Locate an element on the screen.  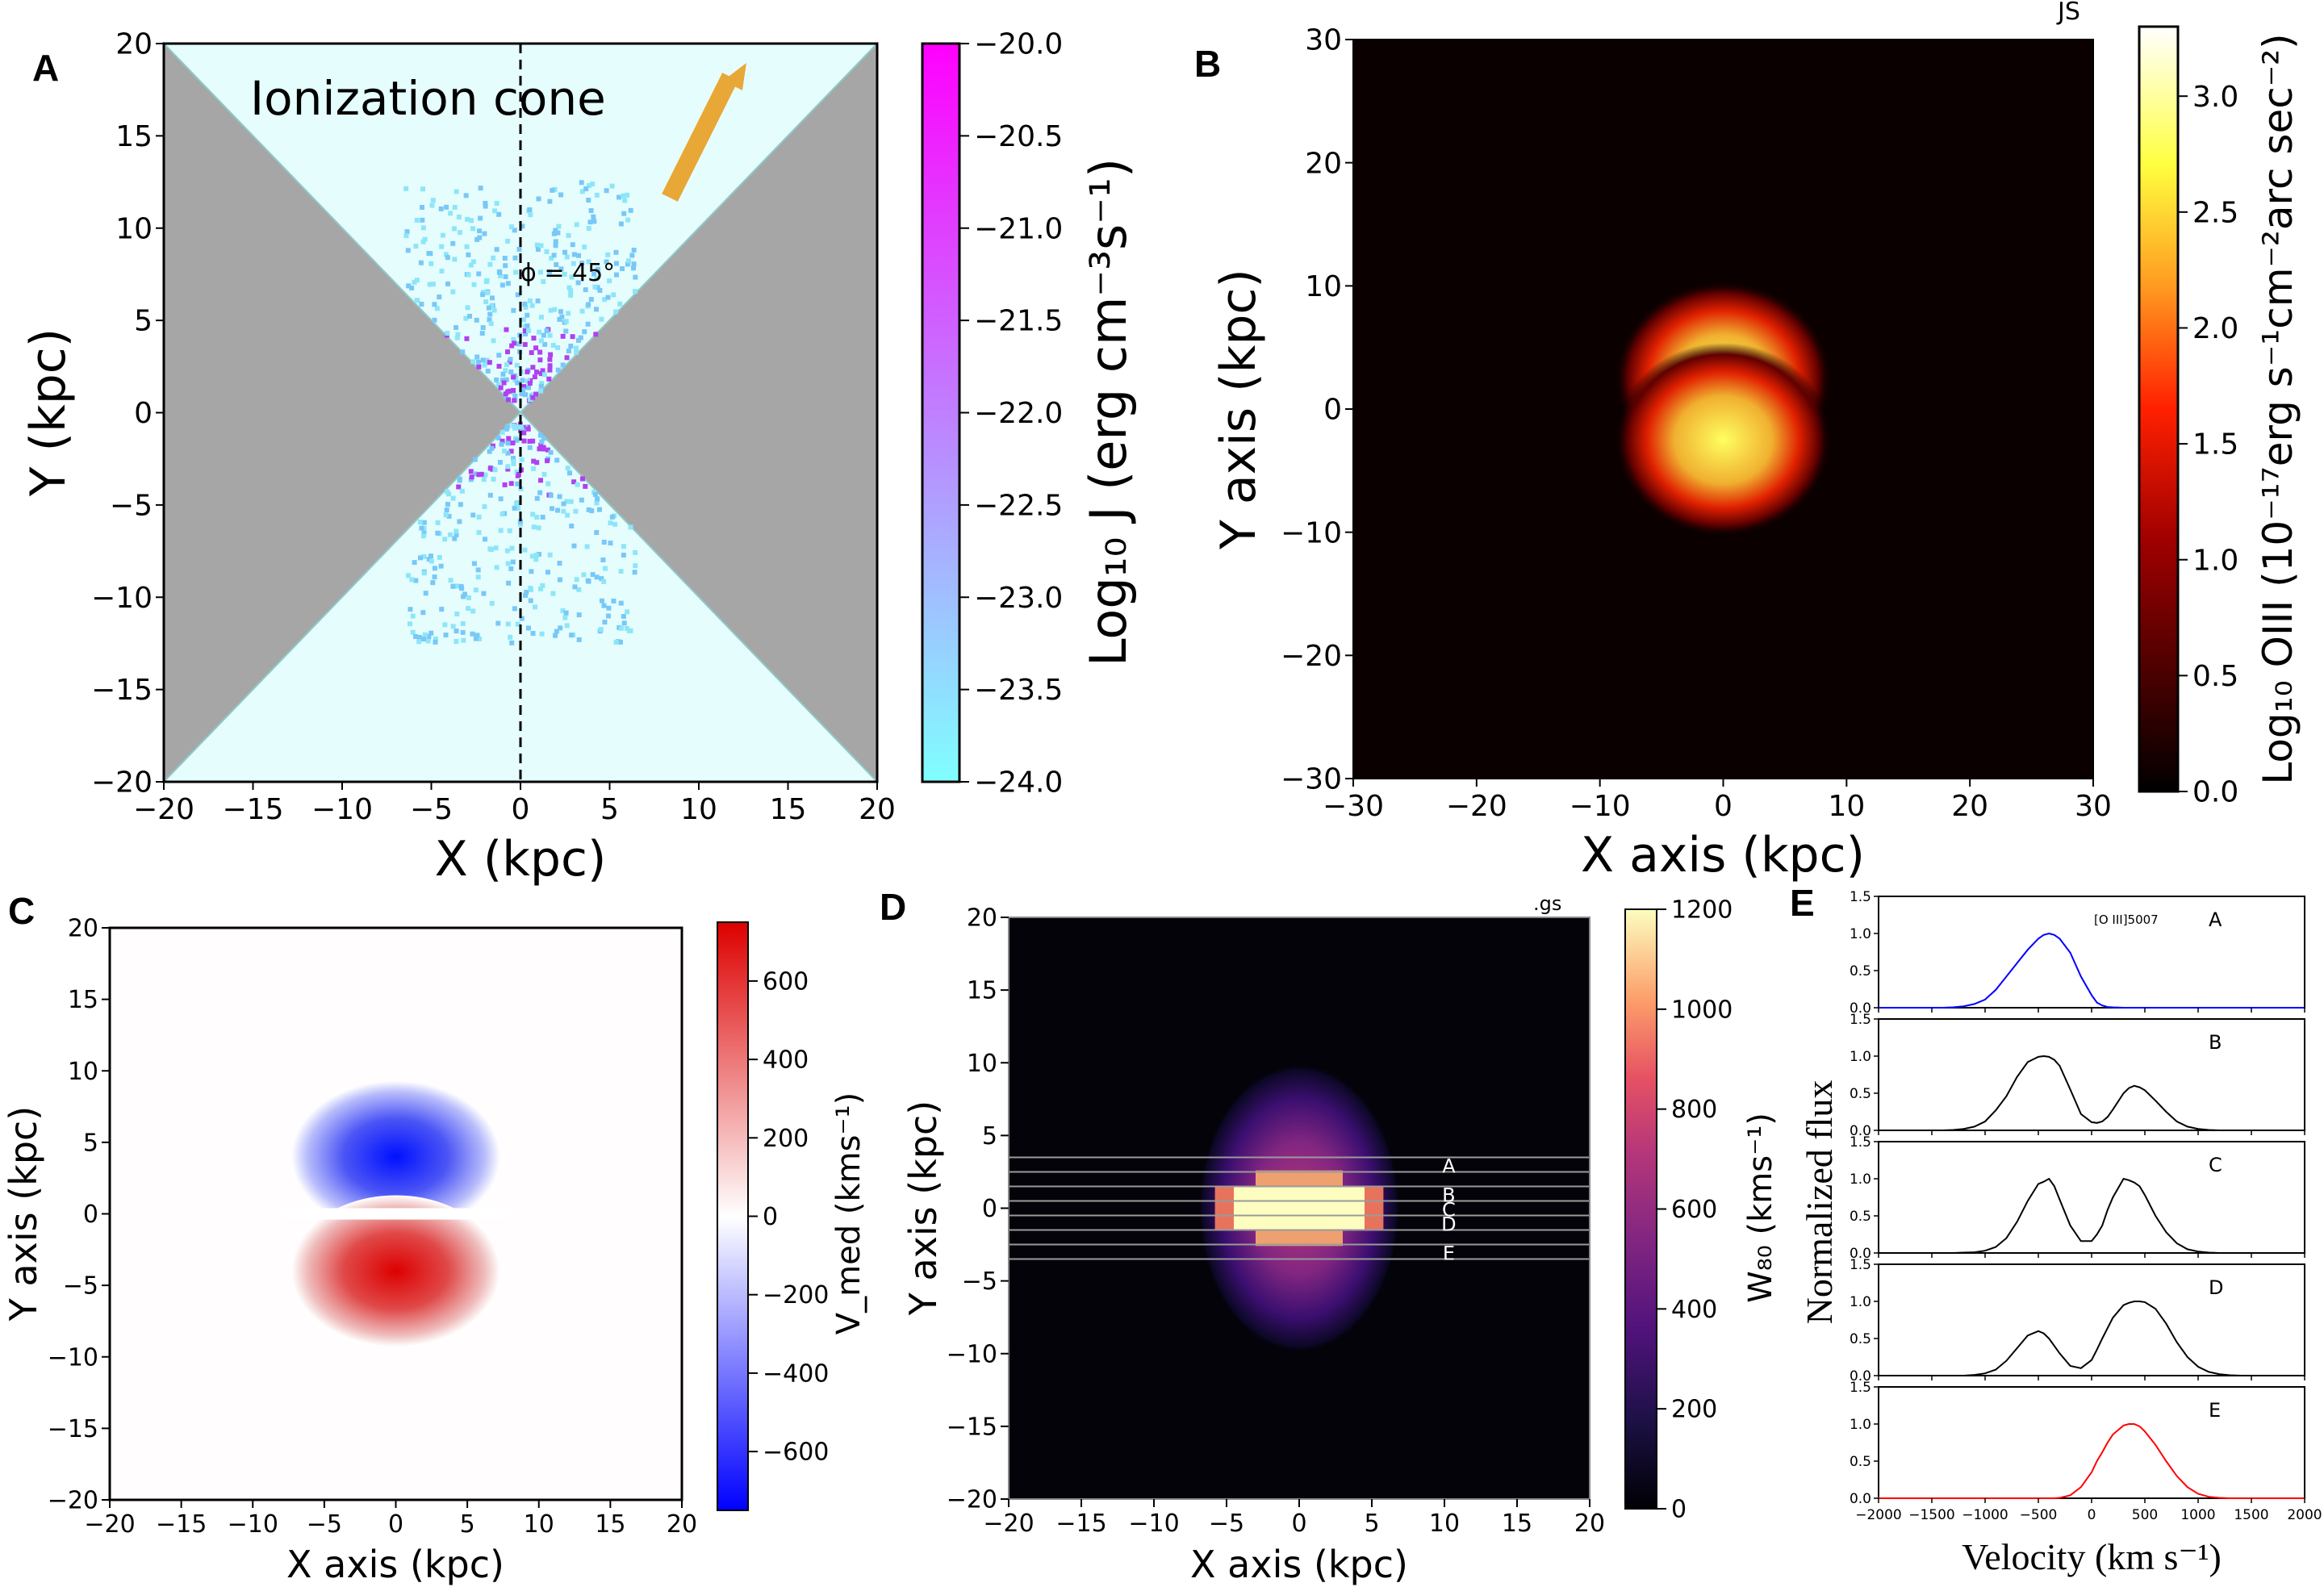
panel-b-yticks: −30 −20 −10 0 10 20 30 is located at coordinates (1317, 410).